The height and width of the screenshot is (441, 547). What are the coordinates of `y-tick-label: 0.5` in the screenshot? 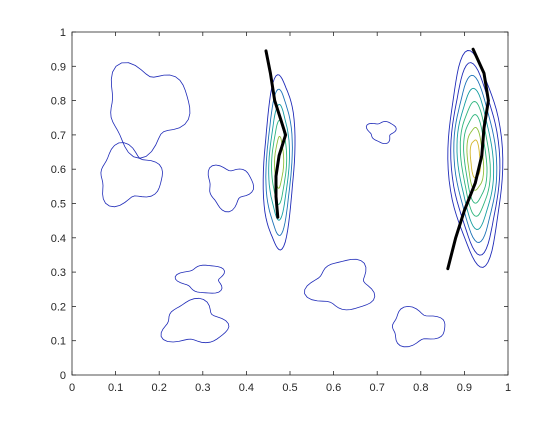 It's located at (58, 205).